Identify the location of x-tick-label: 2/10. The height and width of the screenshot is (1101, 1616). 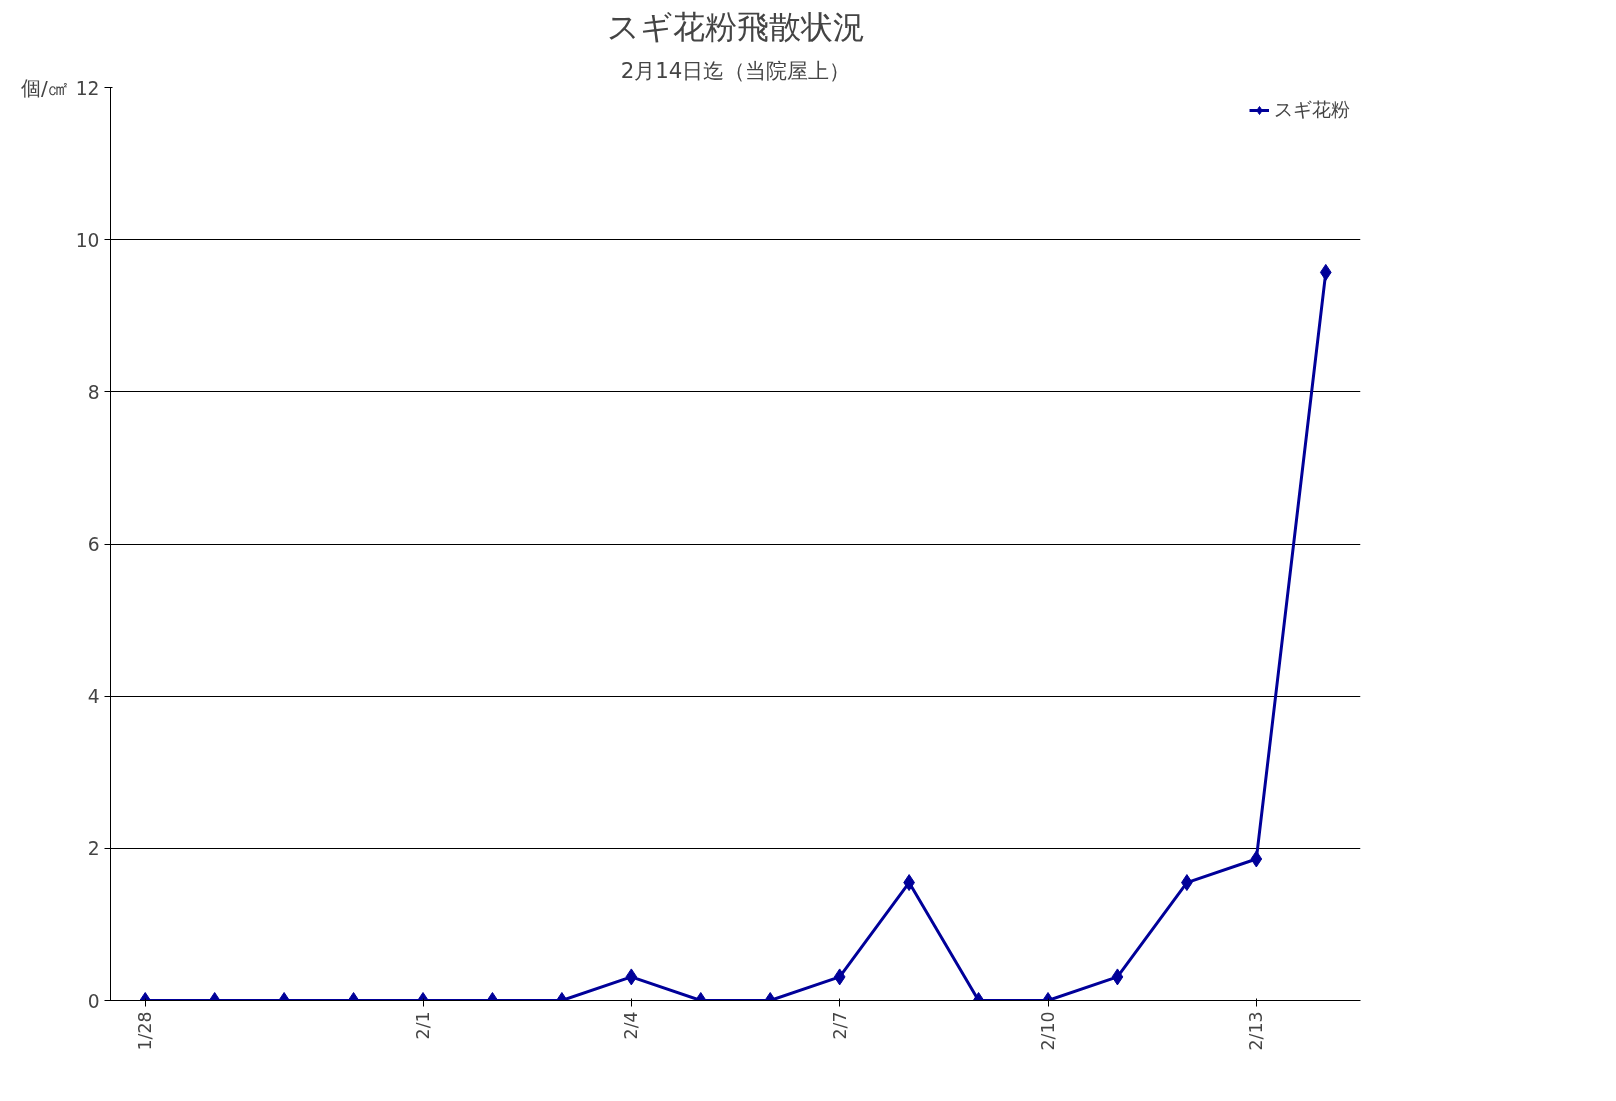
(1048, 1031).